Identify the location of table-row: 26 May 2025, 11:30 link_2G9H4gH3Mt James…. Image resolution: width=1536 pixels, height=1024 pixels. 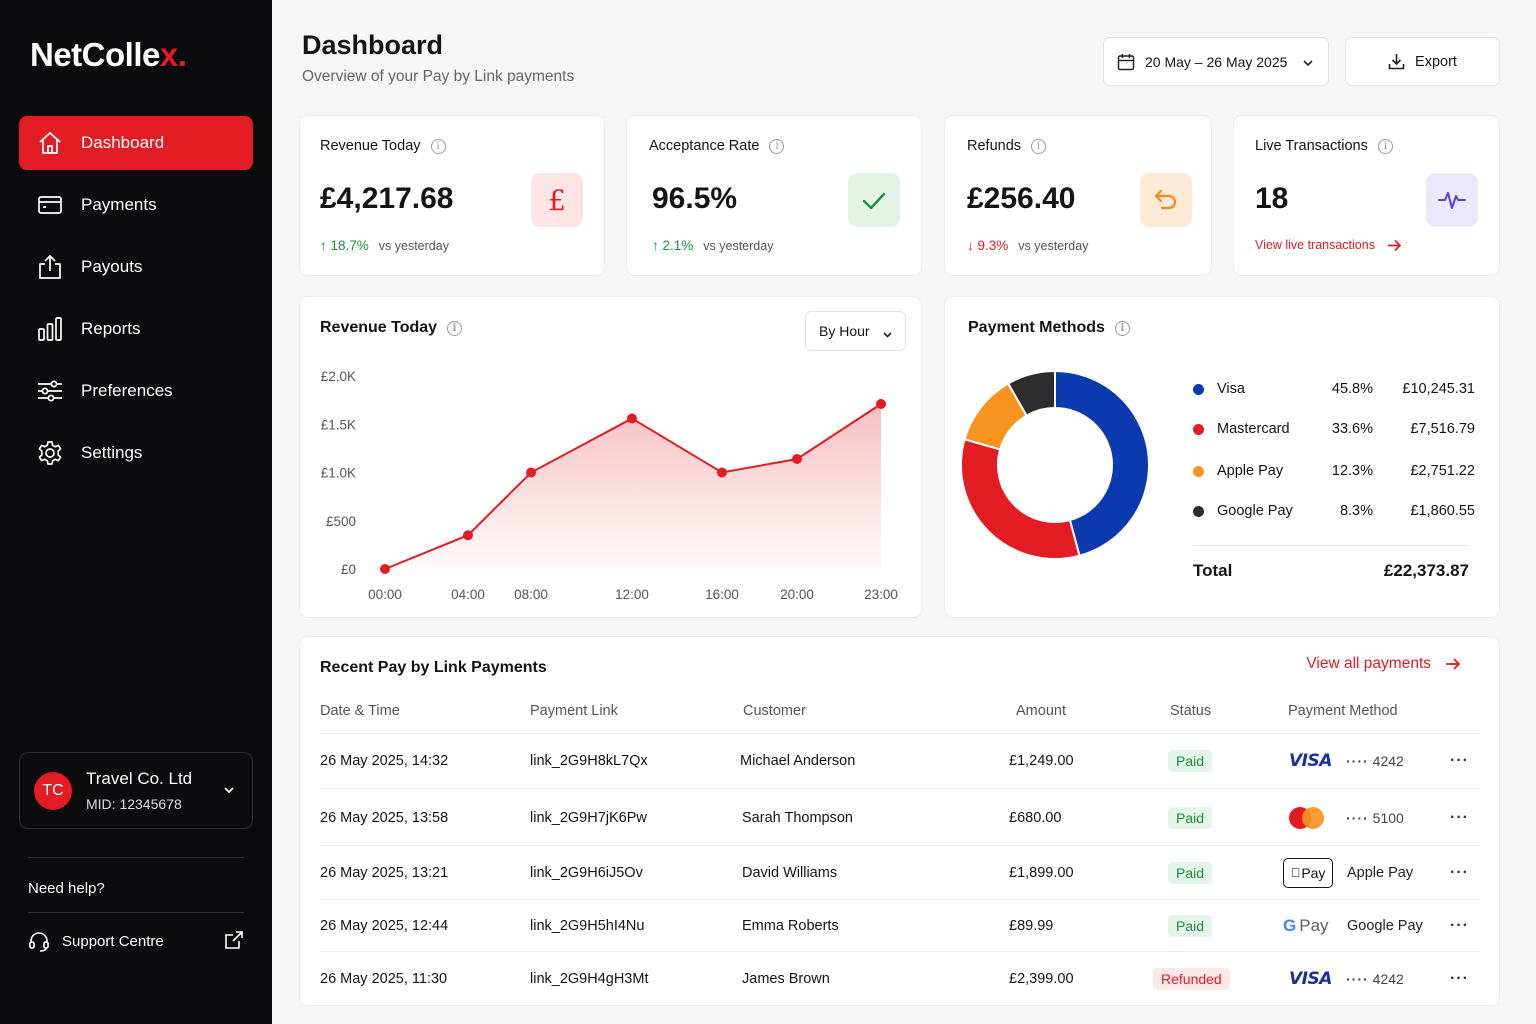
(890, 978).